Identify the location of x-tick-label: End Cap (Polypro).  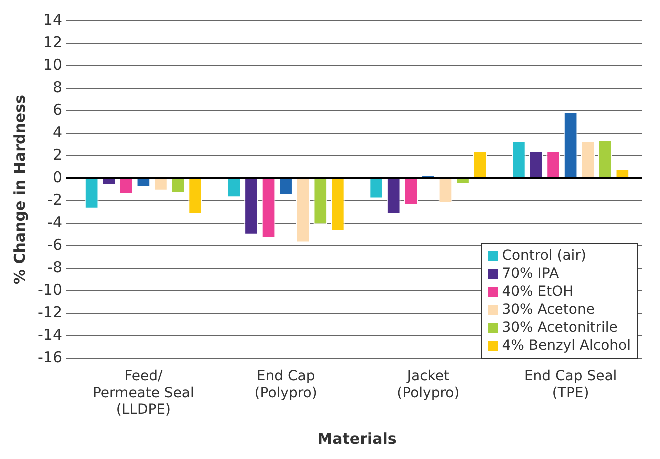
(286, 385).